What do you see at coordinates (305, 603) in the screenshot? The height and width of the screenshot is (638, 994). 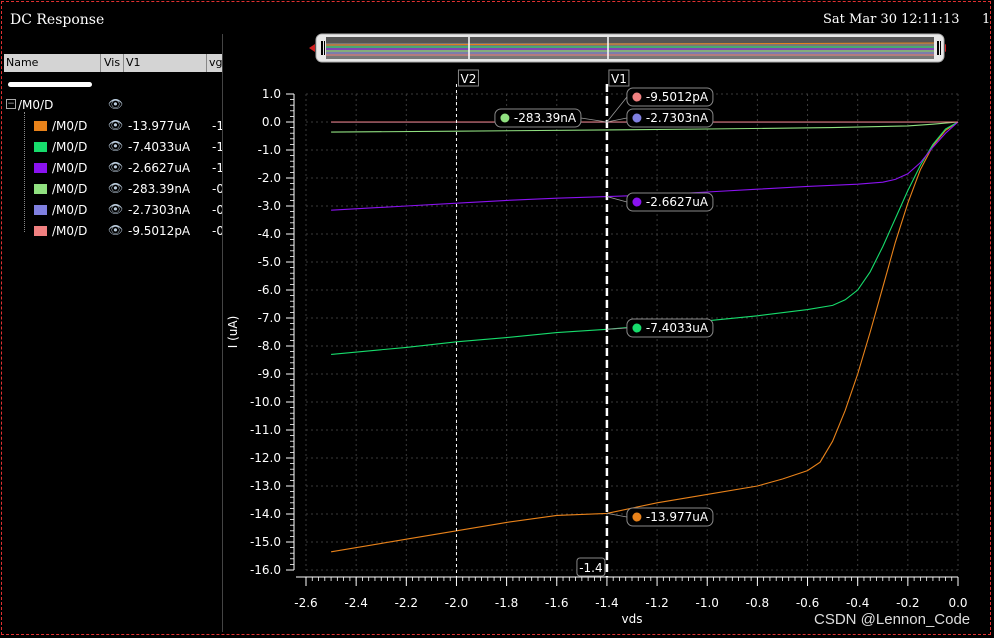 I see `x-tick-label: -2.6` at bounding box center [305, 603].